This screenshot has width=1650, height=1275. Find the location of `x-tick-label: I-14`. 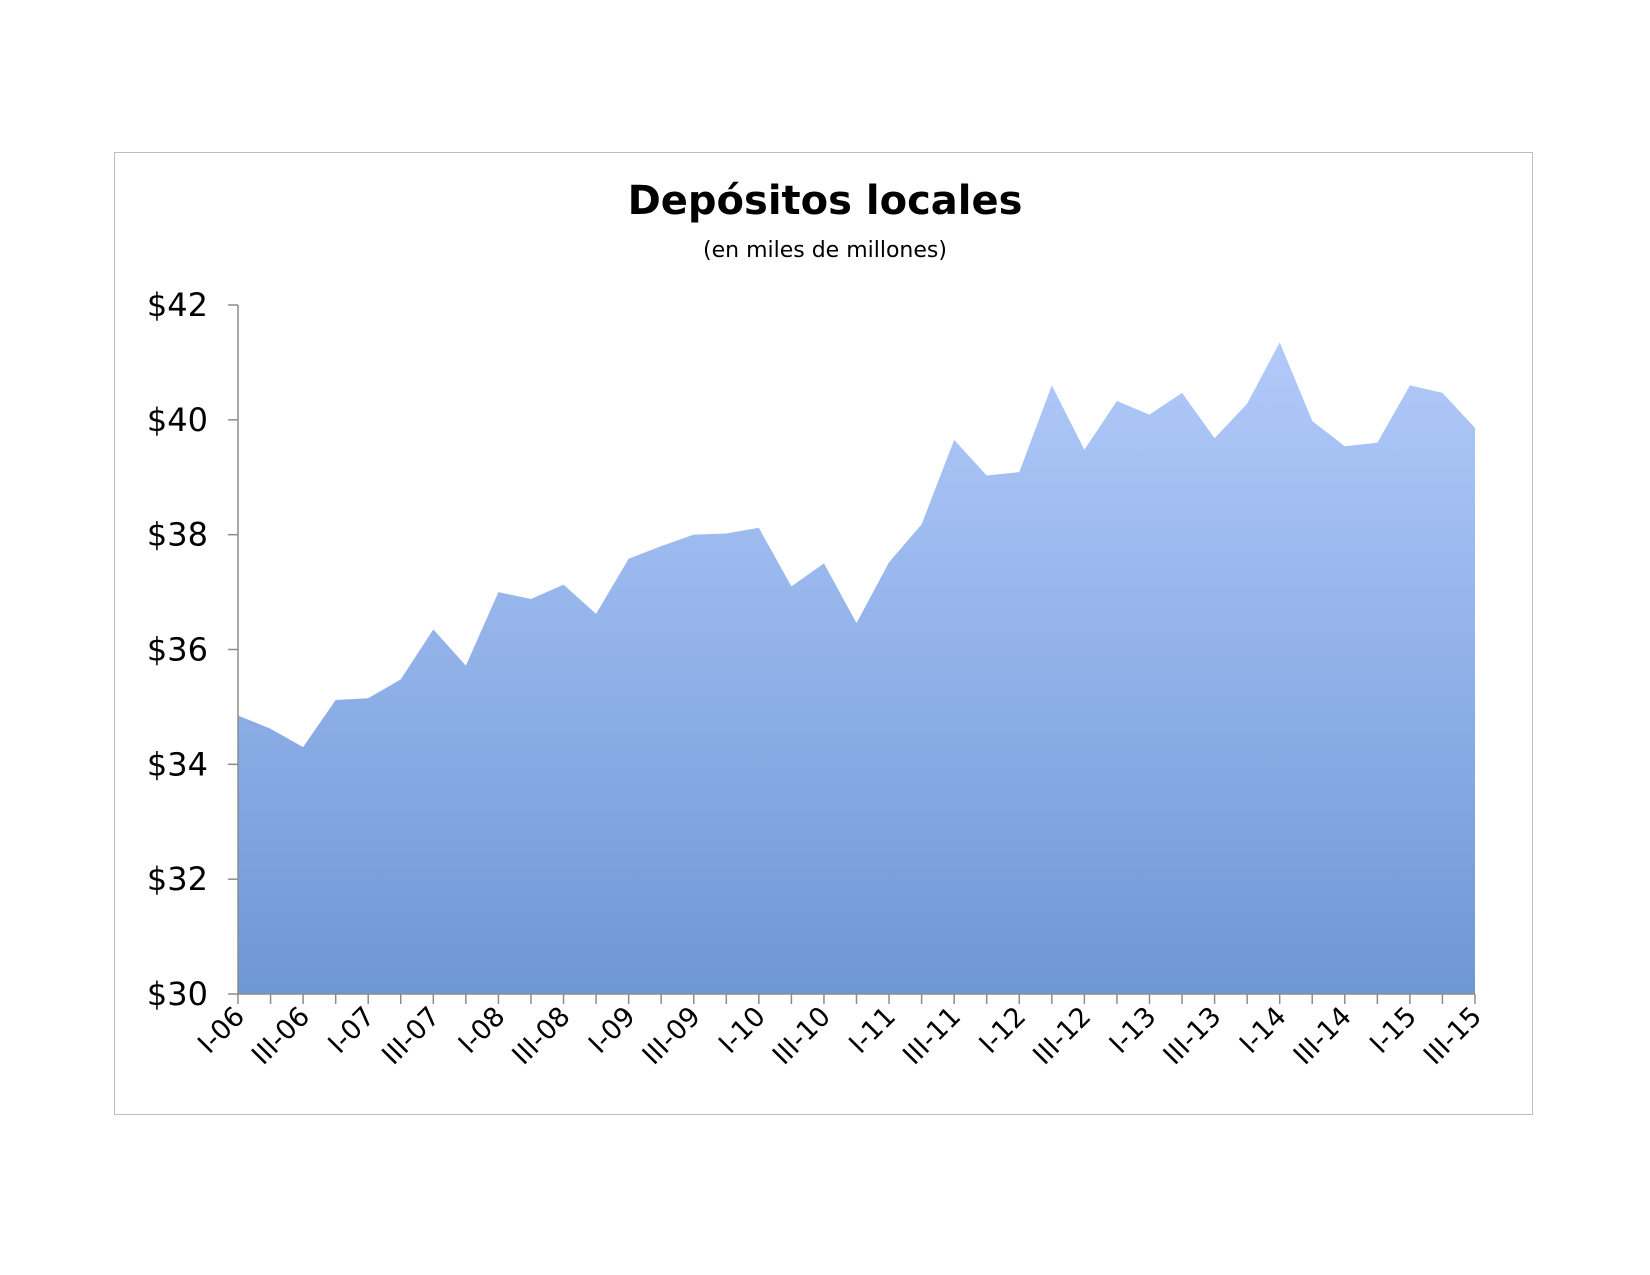

x-tick-label: I-14 is located at coordinates (1263, 1030).